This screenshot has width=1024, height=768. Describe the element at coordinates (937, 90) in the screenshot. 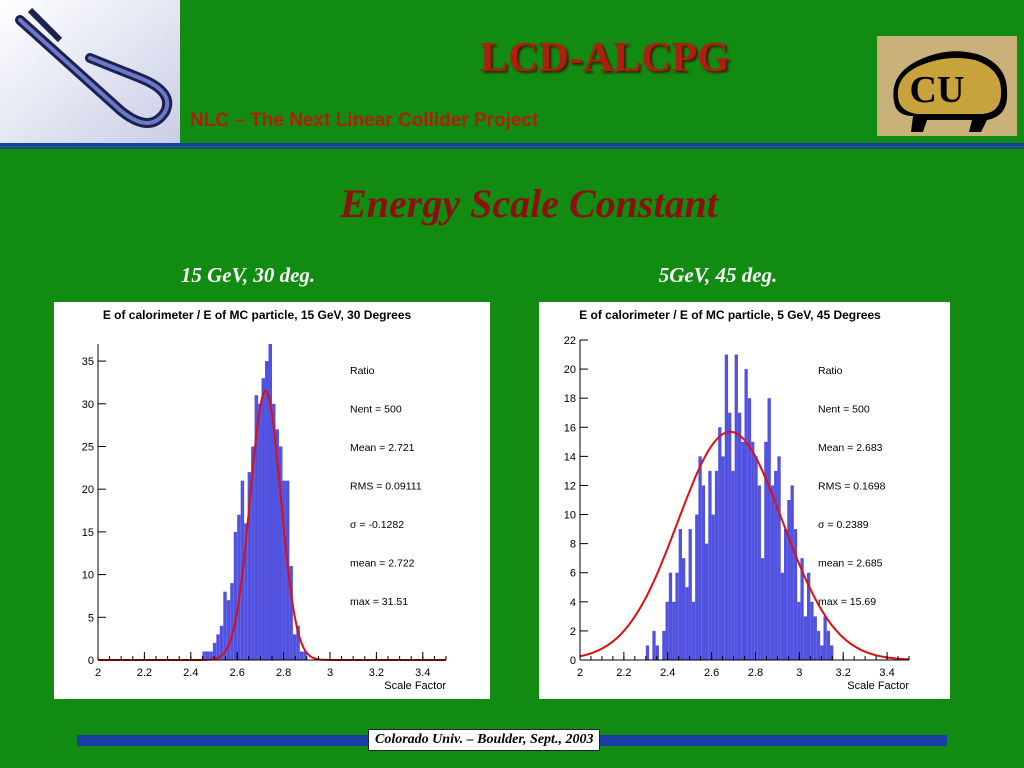

I see `svg-text: CU` at that location.